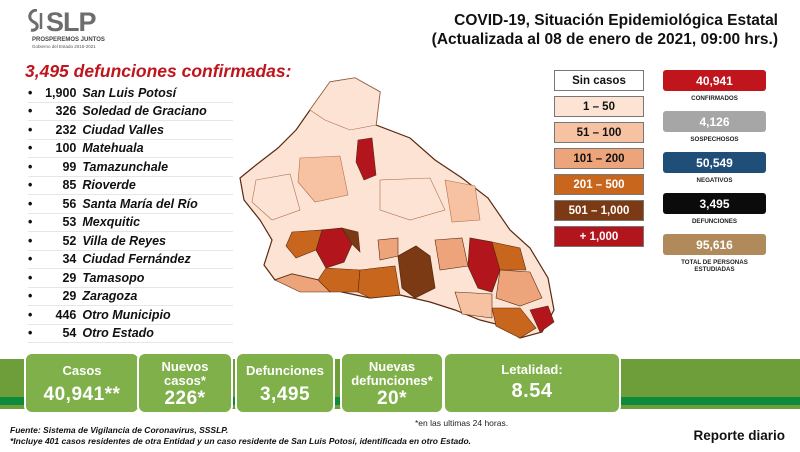  I want to click on region-tamazunchale, so click(514, 323).